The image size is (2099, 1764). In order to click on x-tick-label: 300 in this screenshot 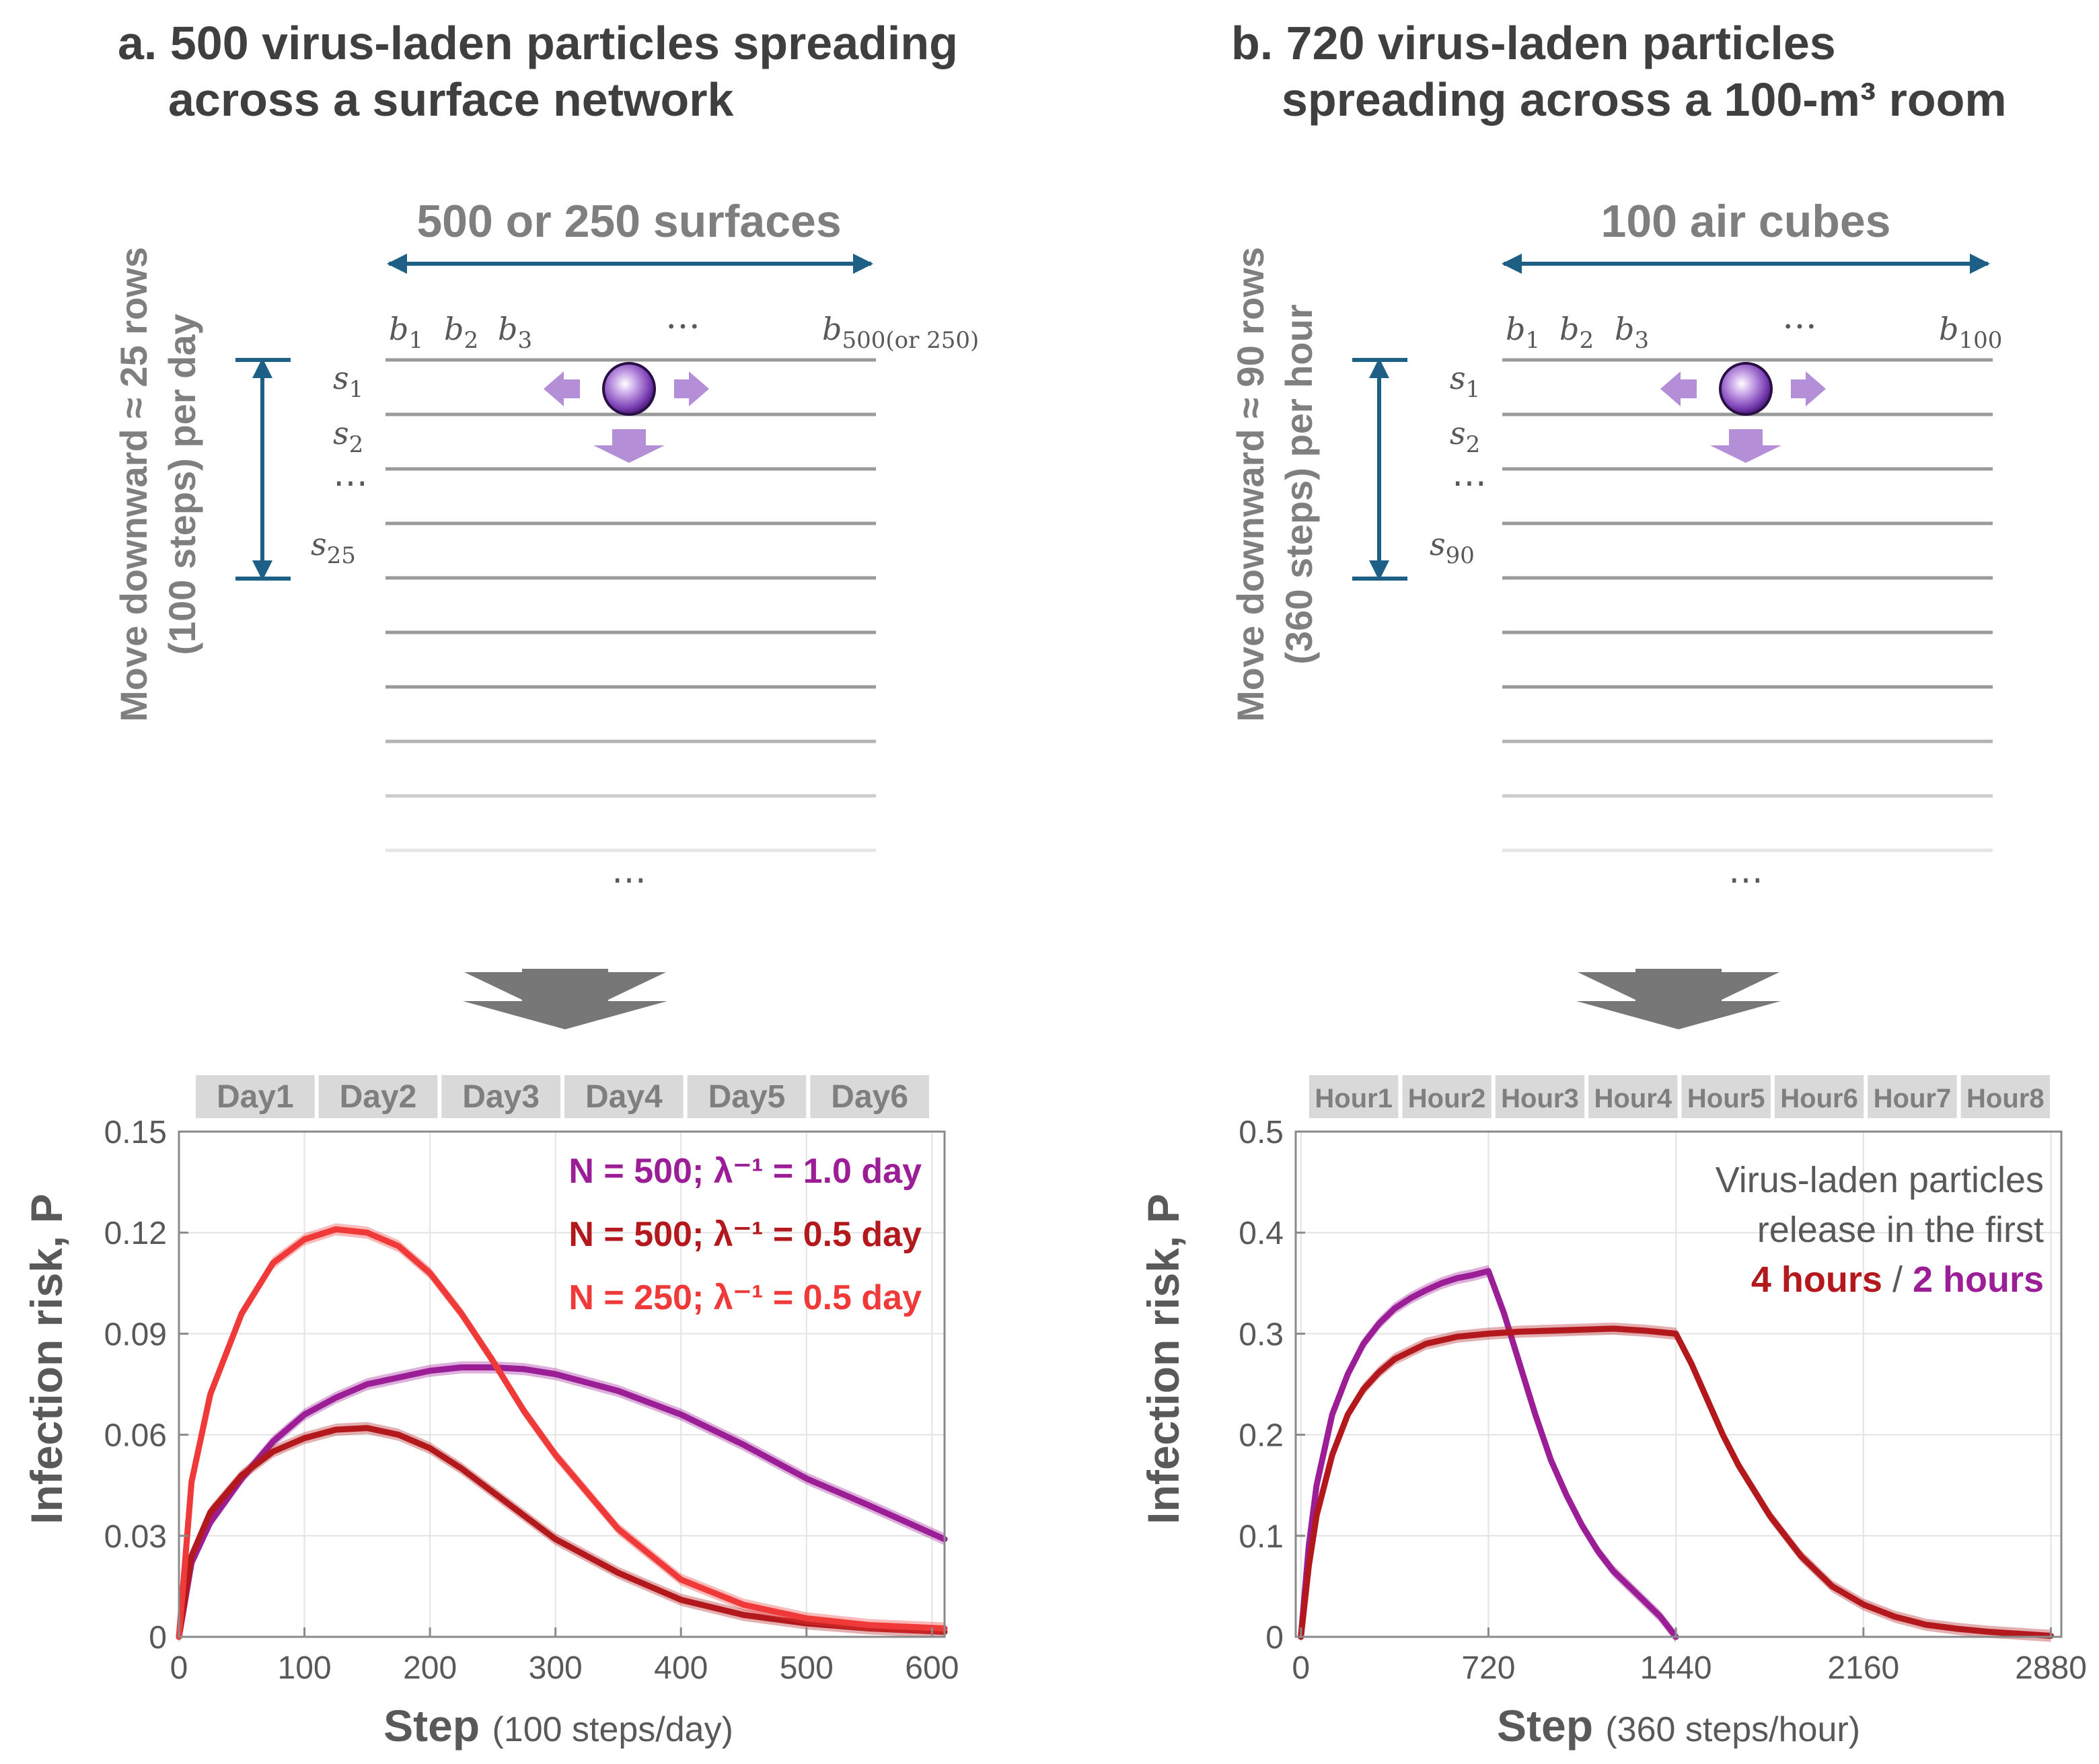, I will do `click(556, 1668)`.